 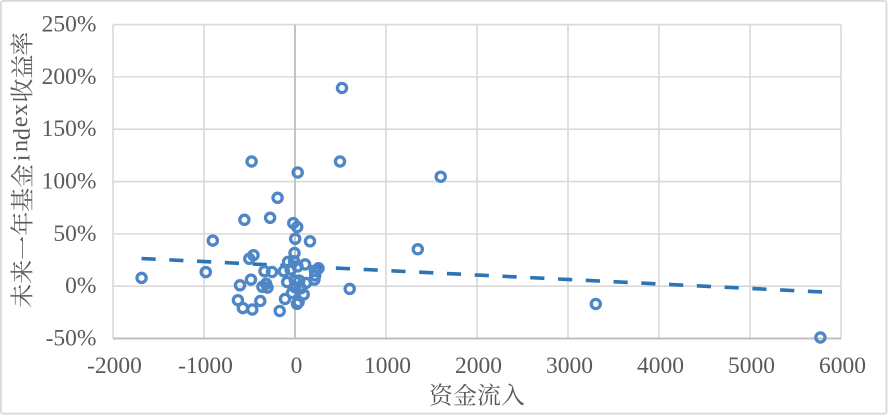 I want to click on svg-text: 6000, so click(x=842, y=366).